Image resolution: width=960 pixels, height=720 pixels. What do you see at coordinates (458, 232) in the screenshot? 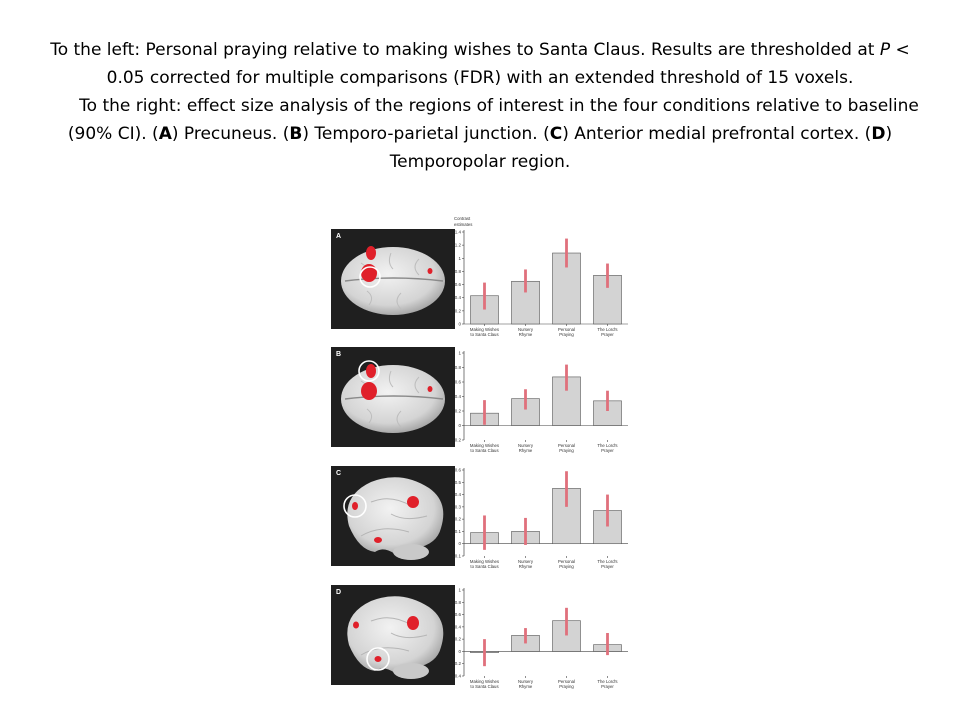
I see `y-tick-label: 1.4` at bounding box center [458, 232].